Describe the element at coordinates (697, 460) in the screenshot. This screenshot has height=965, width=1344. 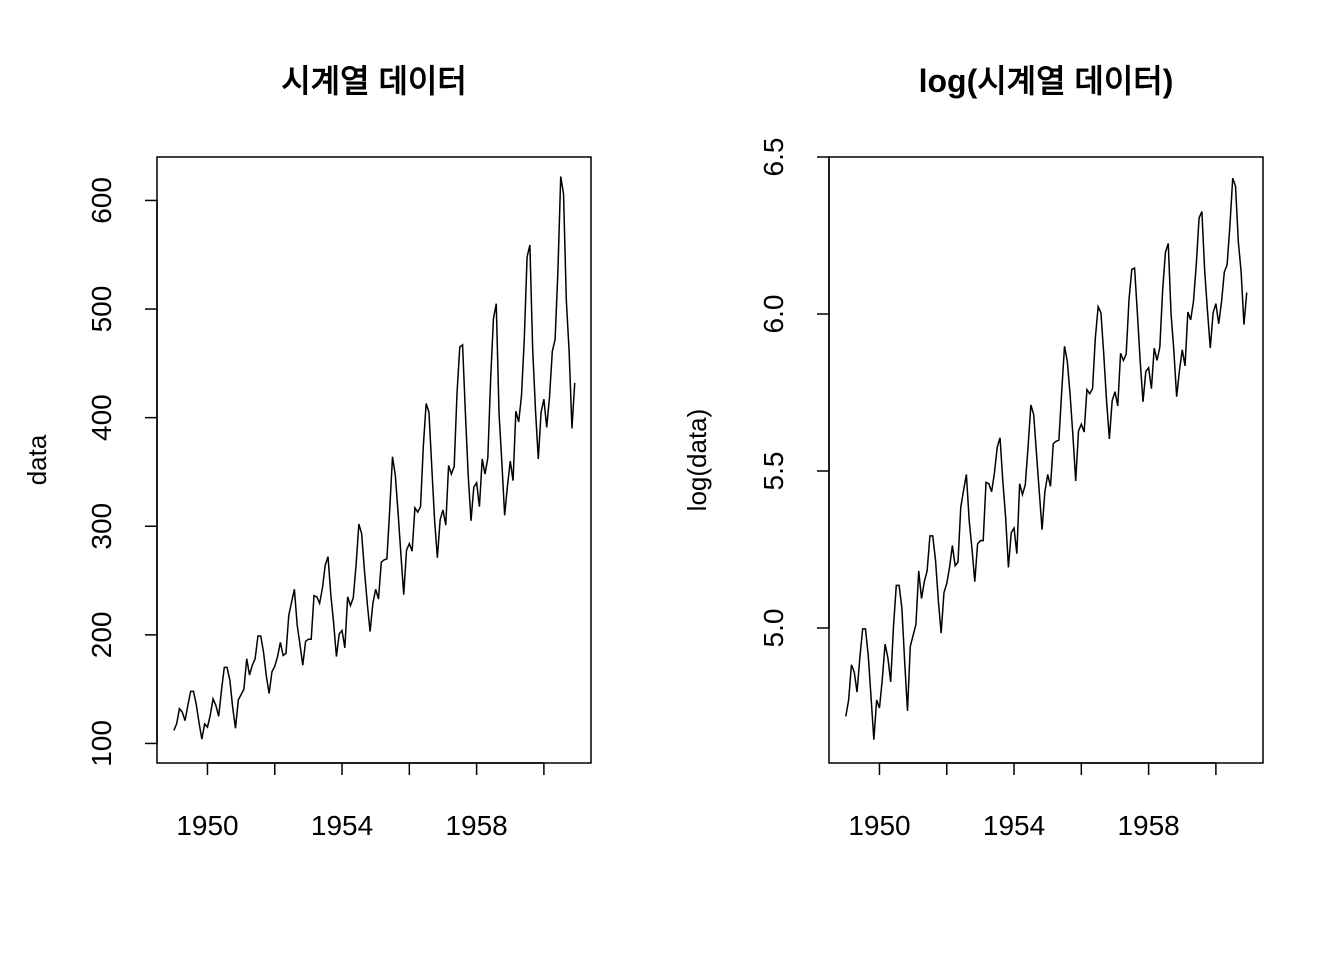
I see `y-axis-label: log(data)` at that location.